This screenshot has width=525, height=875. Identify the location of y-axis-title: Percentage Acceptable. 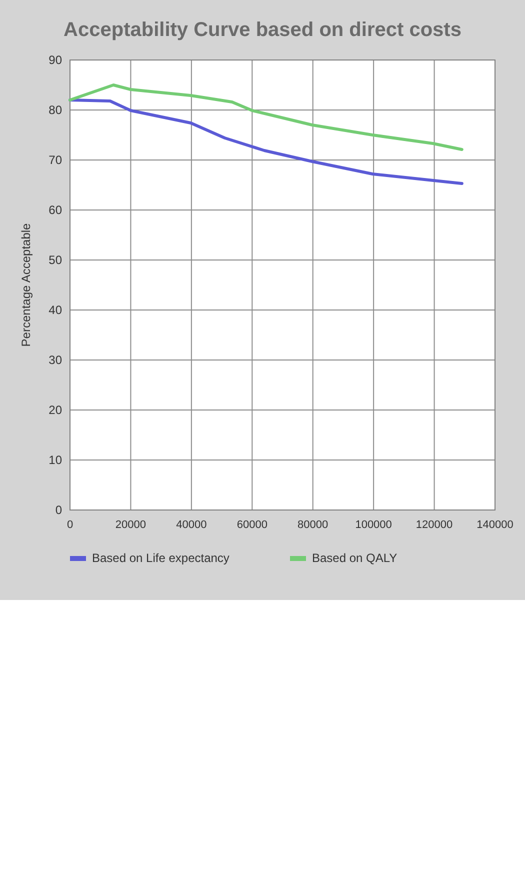
(26, 284).